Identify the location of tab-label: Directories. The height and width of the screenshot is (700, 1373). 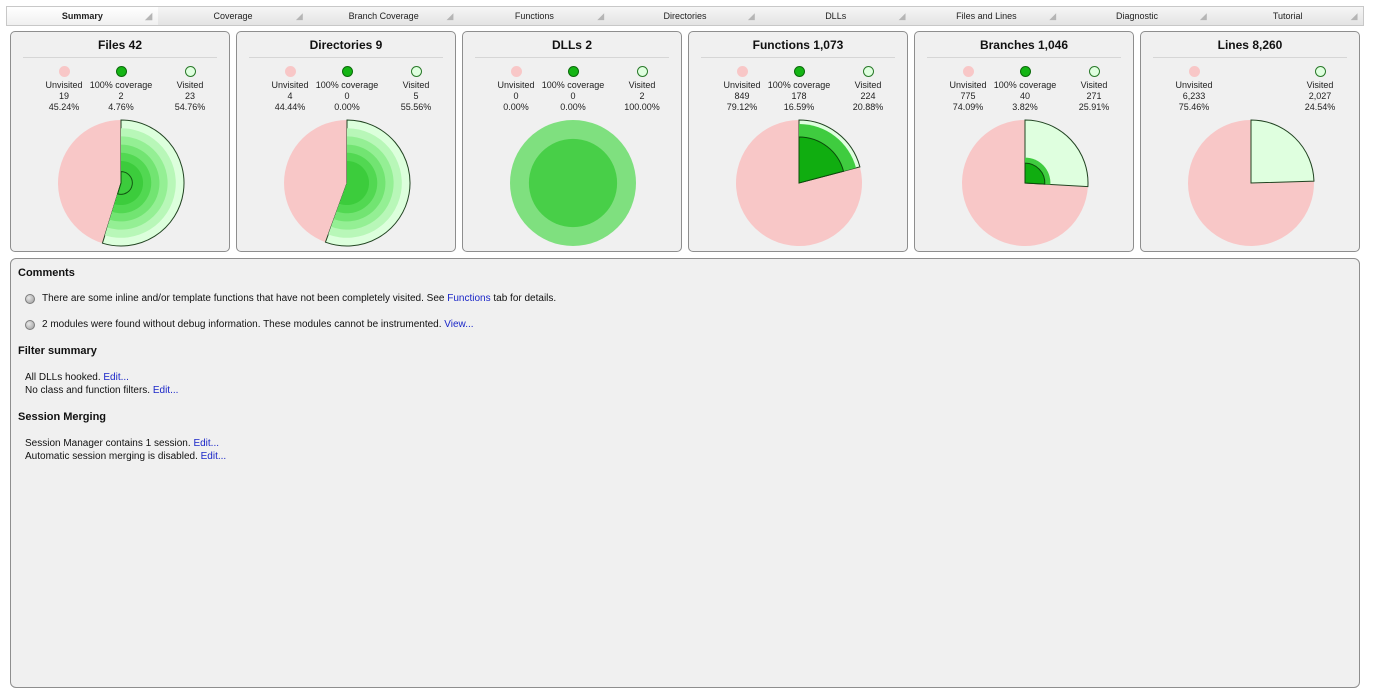
(685, 16).